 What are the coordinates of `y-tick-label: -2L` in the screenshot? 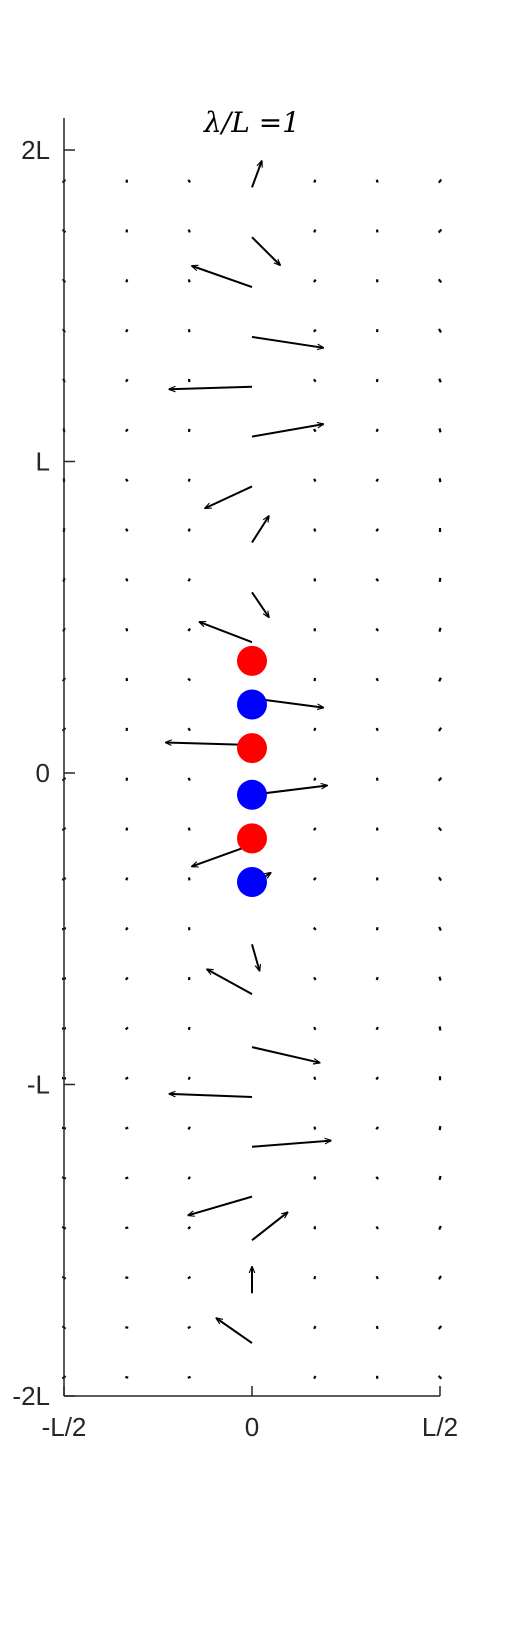 It's located at (31, 1396).